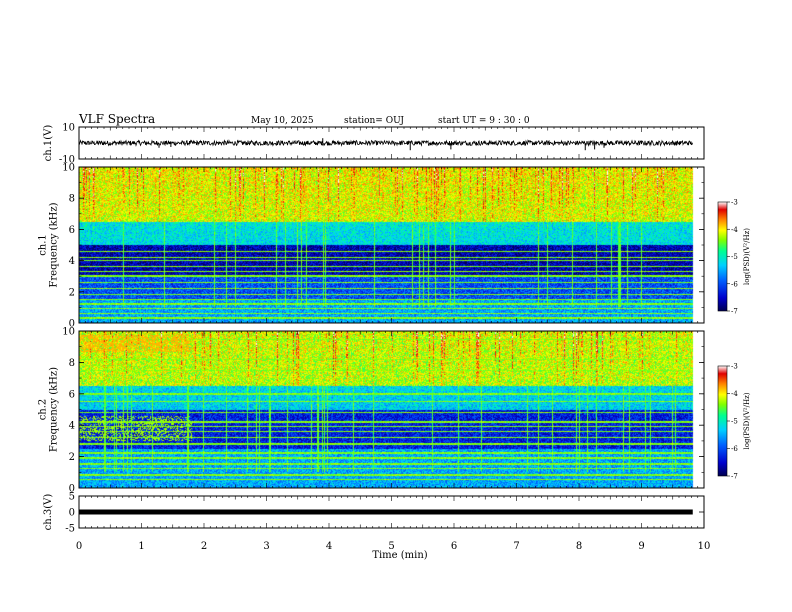  I want to click on figure-title: VLF Spectra, so click(116, 119).